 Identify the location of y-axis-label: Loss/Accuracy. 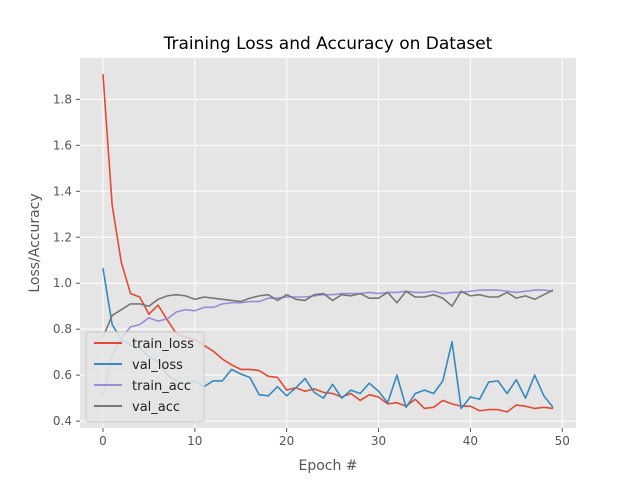
(35, 242).